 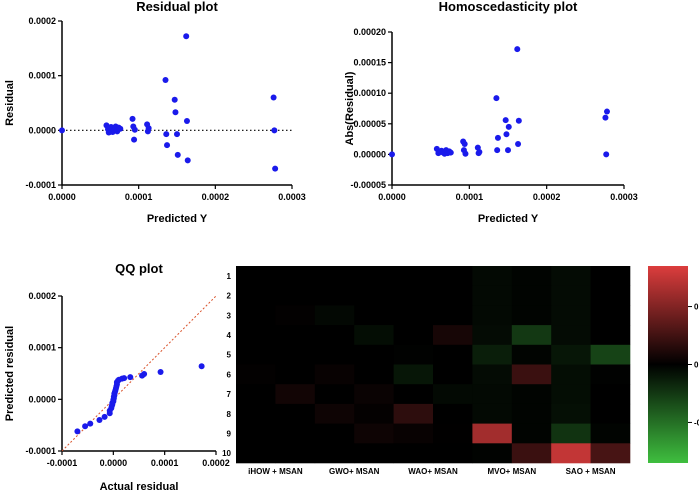 What do you see at coordinates (42, 399) in the screenshot?
I see `y-tick-label: 0.0000` at bounding box center [42, 399].